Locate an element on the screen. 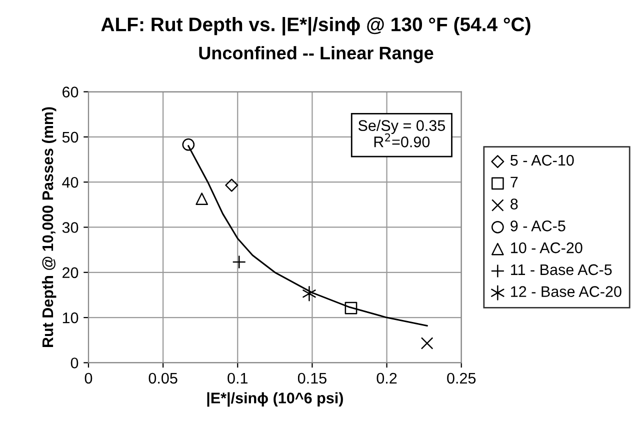  x-tick-label: 0.1 is located at coordinates (238, 378).